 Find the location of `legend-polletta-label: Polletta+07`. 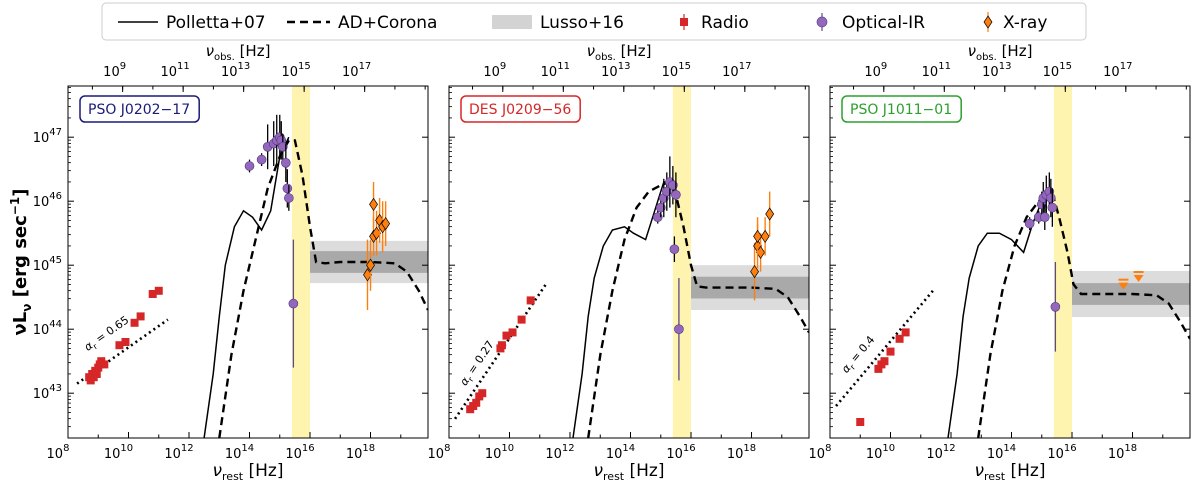

legend-polletta-label: Polletta+07 is located at coordinates (216, 23).